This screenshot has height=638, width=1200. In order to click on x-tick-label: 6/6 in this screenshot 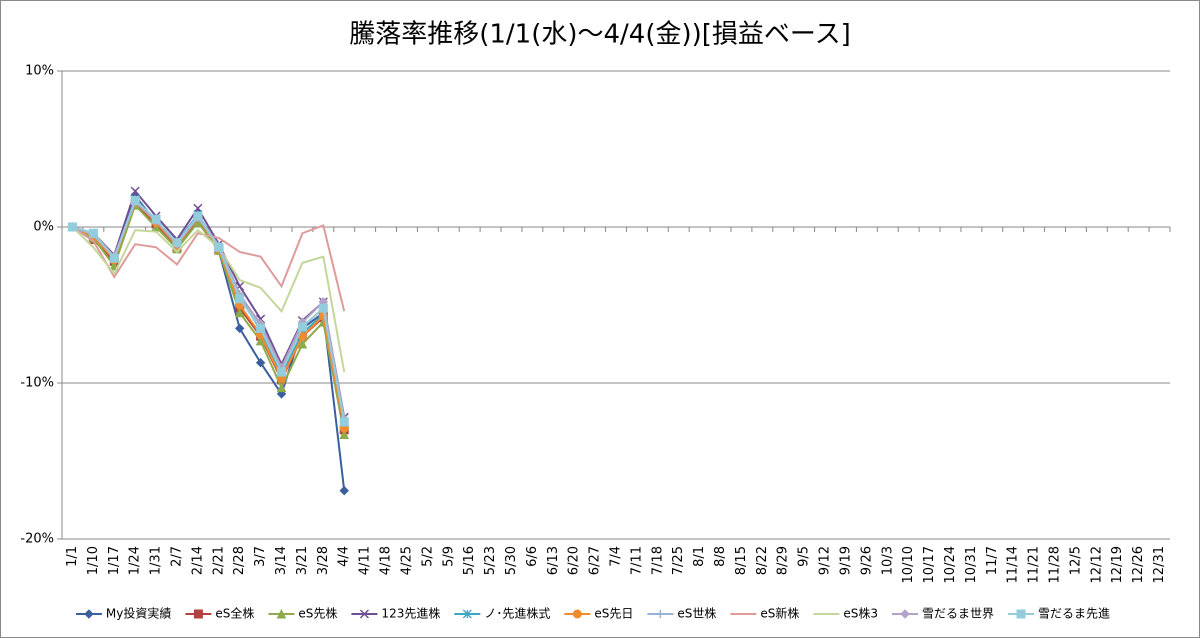, I will do `click(532, 556)`.